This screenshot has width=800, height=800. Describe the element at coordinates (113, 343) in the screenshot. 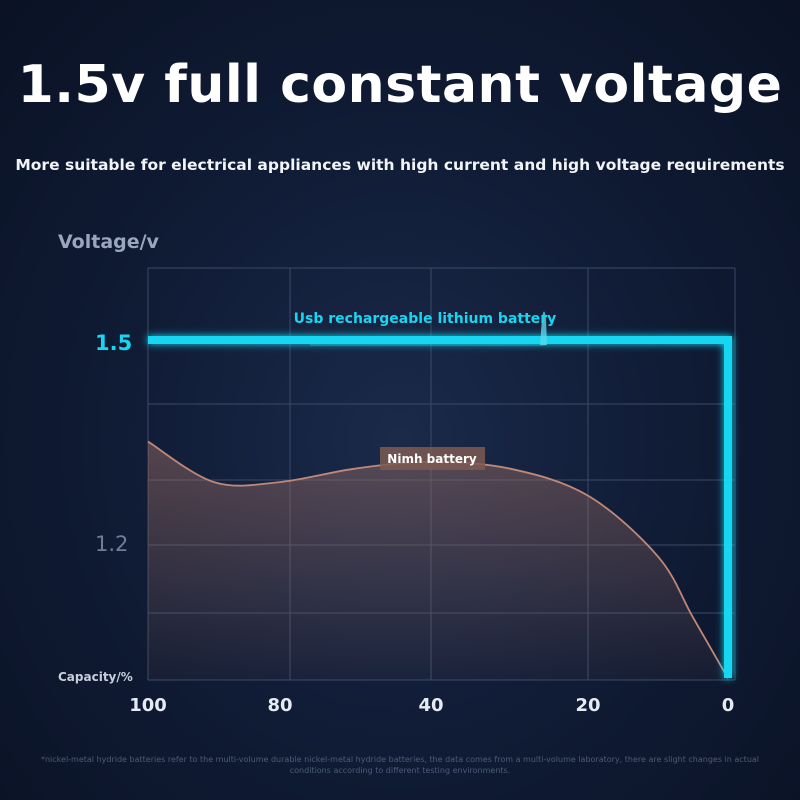

I see `y-tick-label: 1.5` at that location.